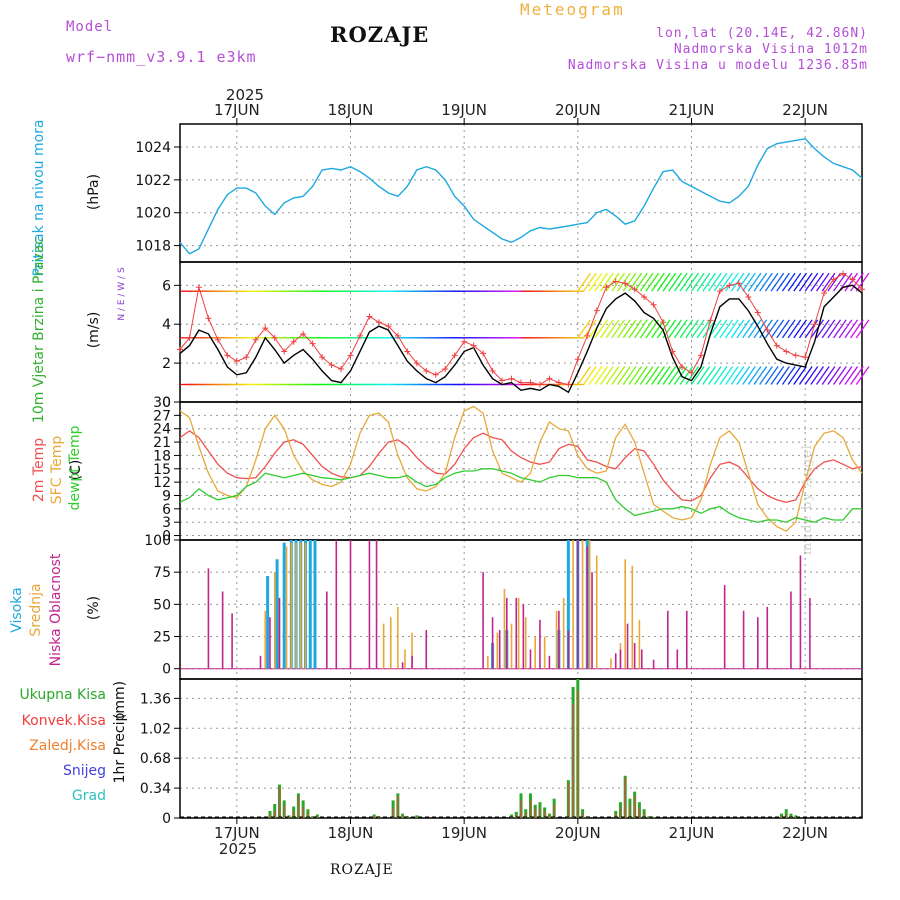 The width and height of the screenshot is (900, 900). Describe the element at coordinates (161, 57) in the screenshot. I see `model-version: wrf−nmm_v3.9.1 e3km` at that location.